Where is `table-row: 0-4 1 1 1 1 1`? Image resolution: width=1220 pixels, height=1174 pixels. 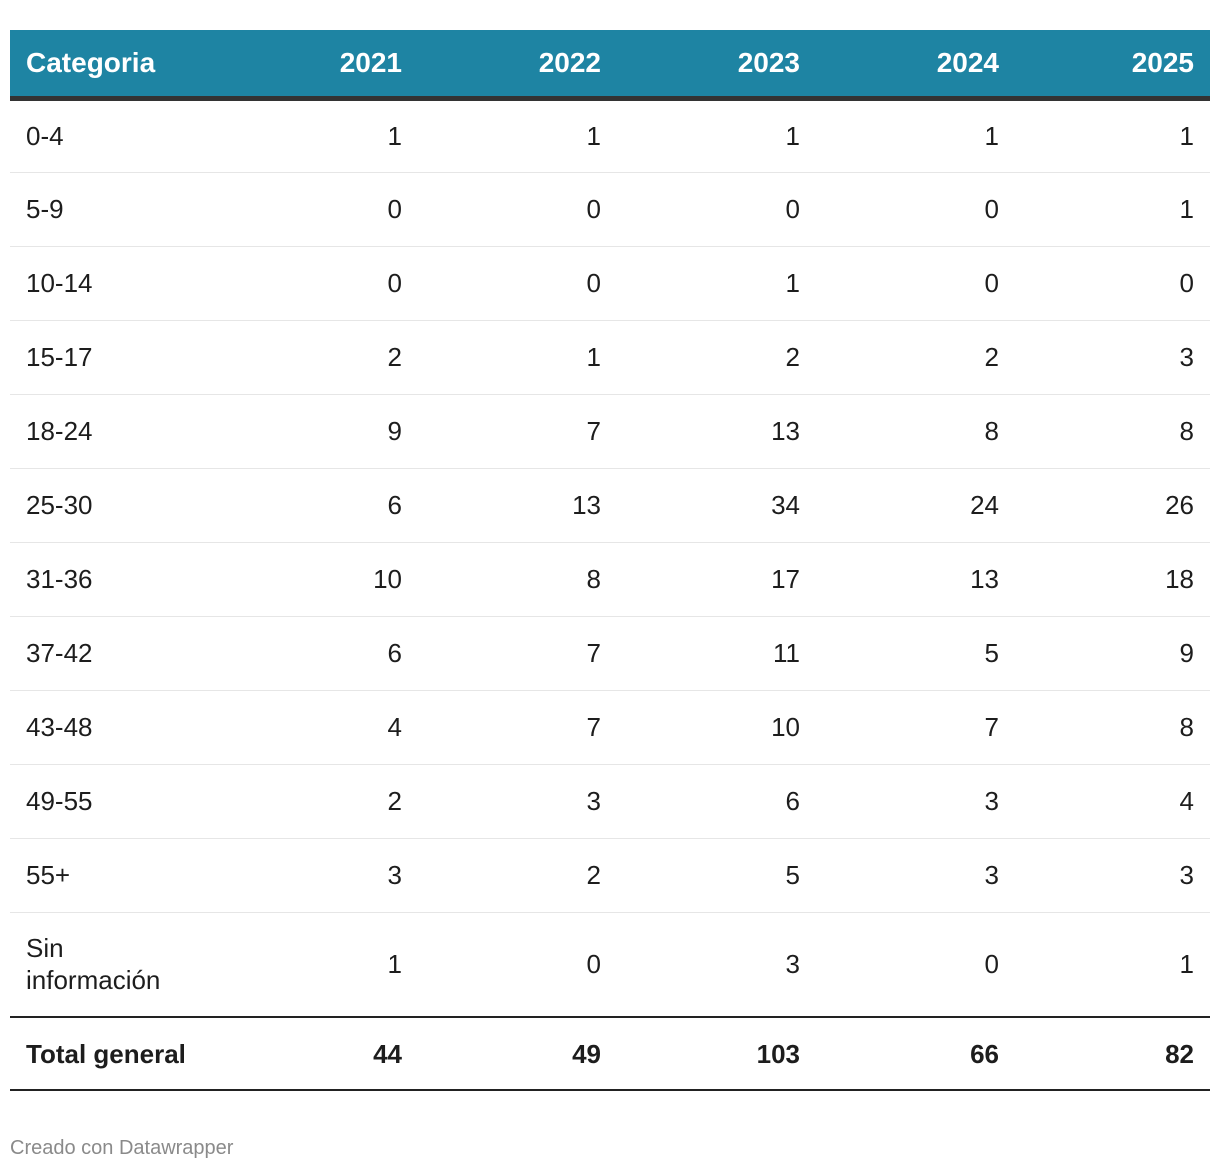 table-row: 0-4 1 1 1 1 1 is located at coordinates (610, 135).